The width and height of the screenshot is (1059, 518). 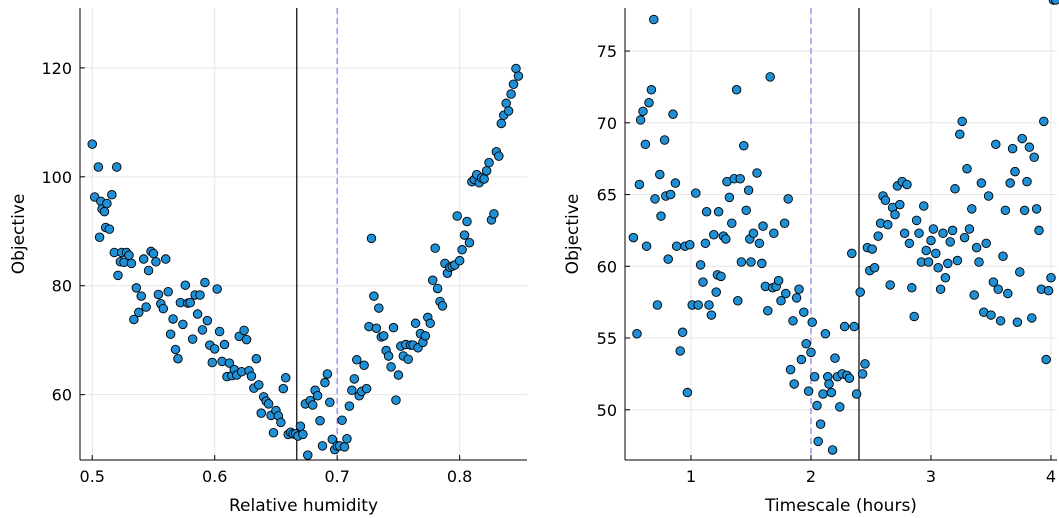 I want to click on left-y-tick-label: 60, so click(x=62, y=395).